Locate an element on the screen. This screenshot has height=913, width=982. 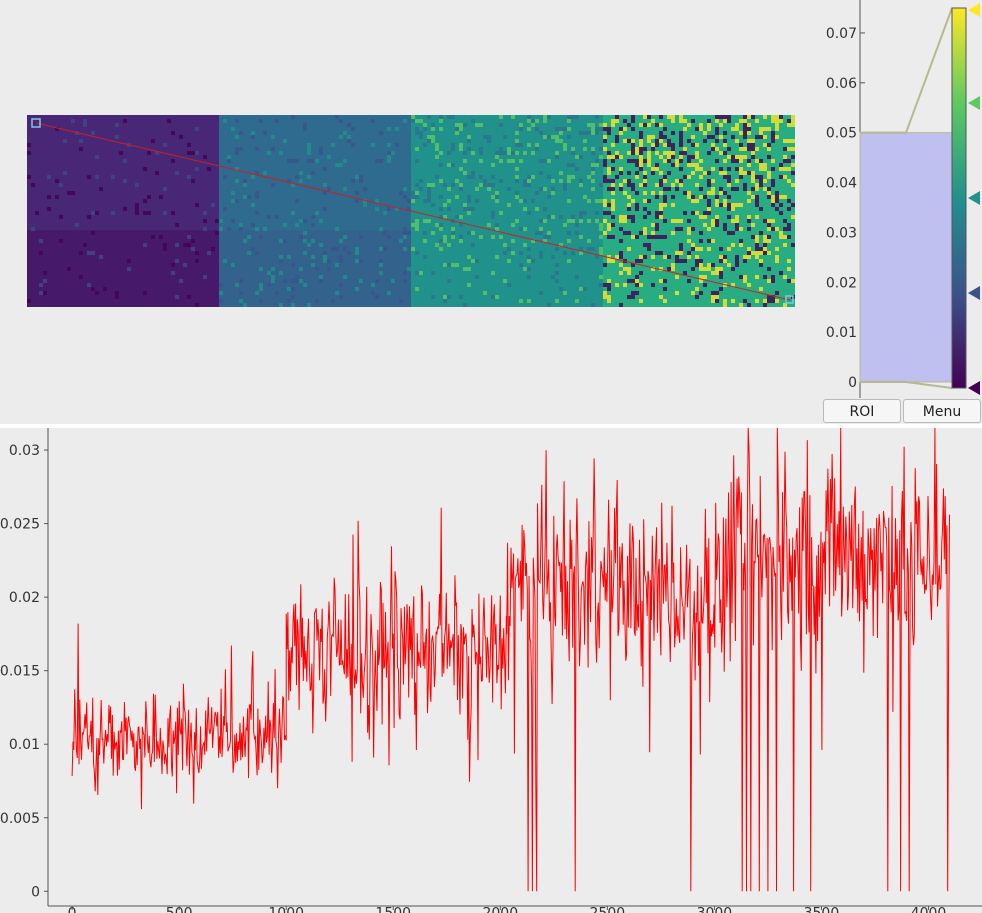
y-axis: 0.03 0.025 0.02 0.015 0.01 0.005 0 is located at coordinates (24, 667).